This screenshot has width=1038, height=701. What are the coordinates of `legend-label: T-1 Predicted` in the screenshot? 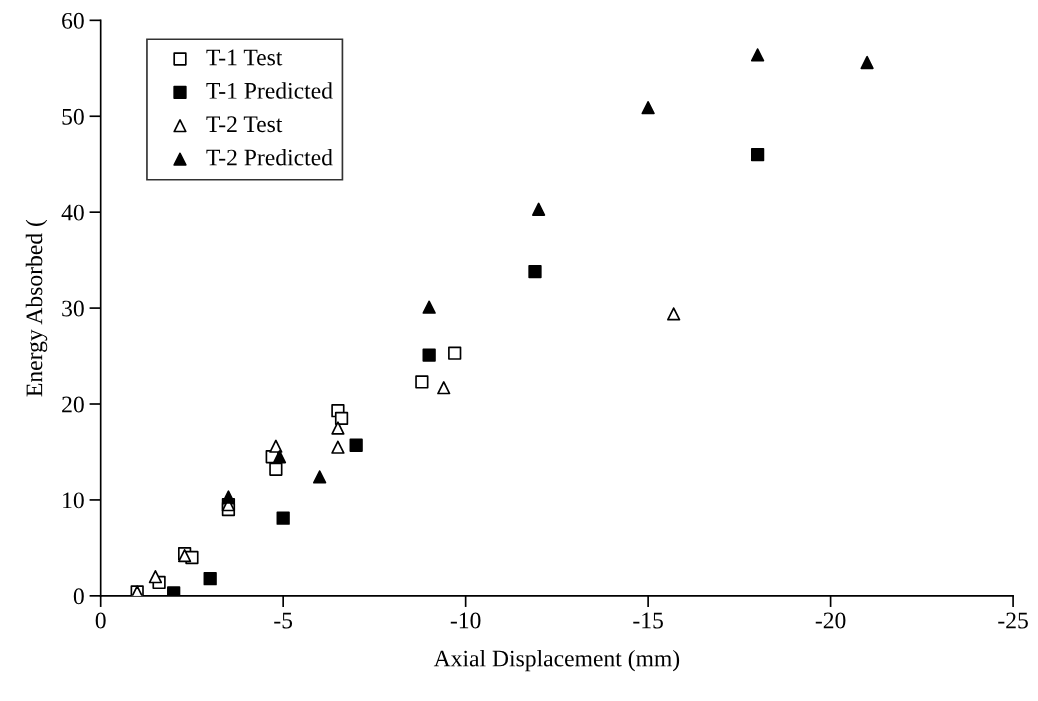 It's located at (269, 90).